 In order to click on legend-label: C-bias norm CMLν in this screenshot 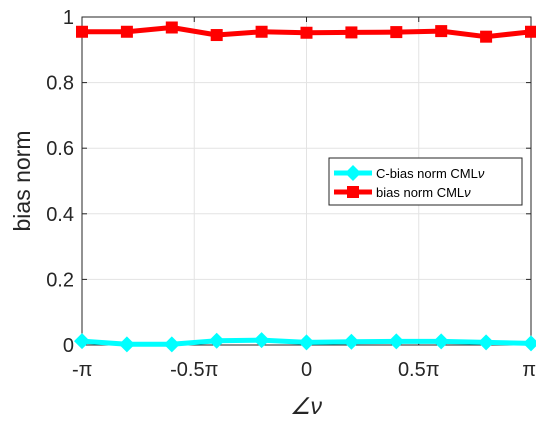, I will do `click(430, 173)`.